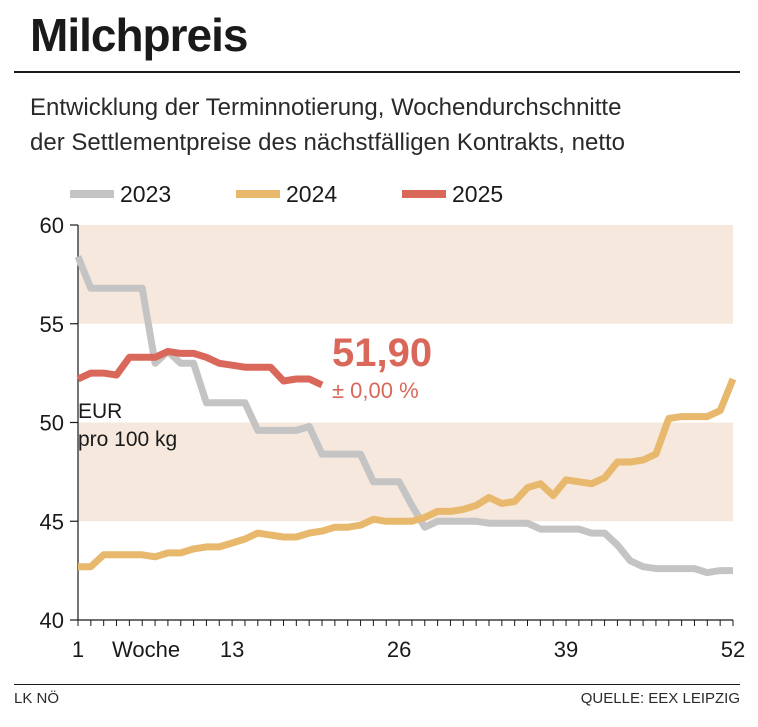 Image resolution: width=758 pixels, height=727 pixels. Describe the element at coordinates (660, 698) in the screenshot. I see `footer-source: QUELLE: EEX LEIPZIG` at that location.